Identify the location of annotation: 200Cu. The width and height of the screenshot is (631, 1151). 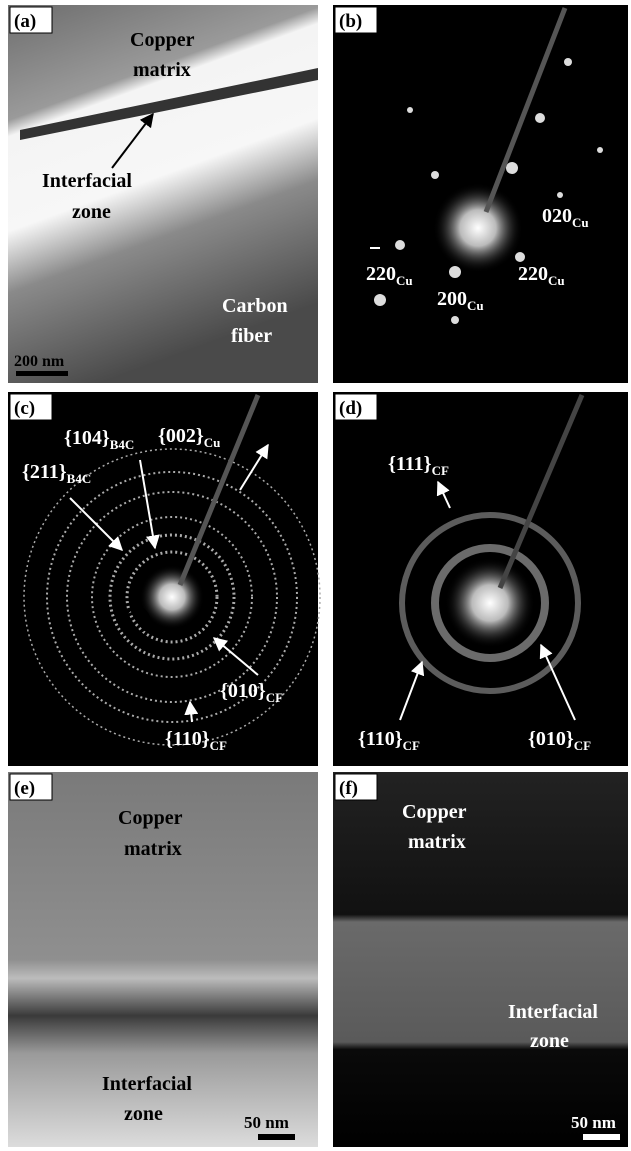
(460, 300).